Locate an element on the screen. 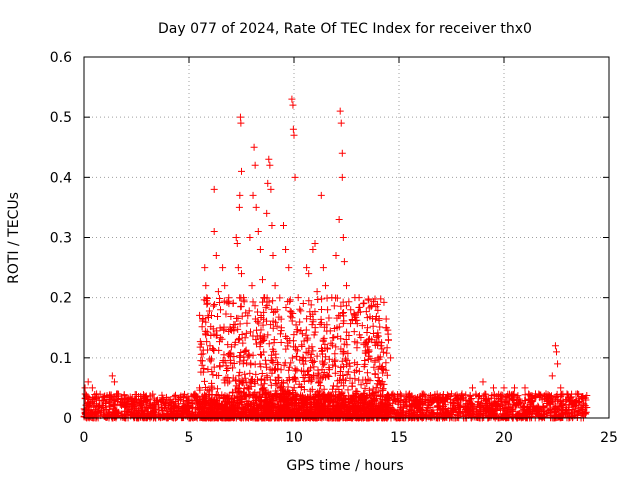 This screenshot has height=480, width=640. y-tick-label: 0.5 is located at coordinates (61, 118).